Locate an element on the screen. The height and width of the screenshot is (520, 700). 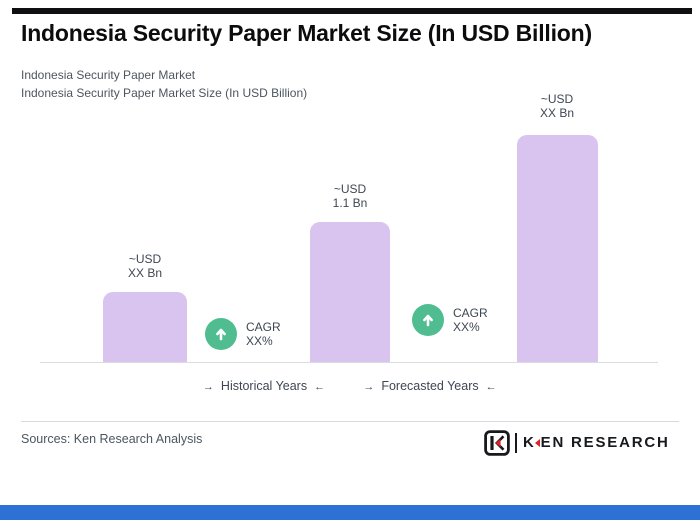
ken-research-logo: K EN RESEARCH is located at coordinates (577, 442).